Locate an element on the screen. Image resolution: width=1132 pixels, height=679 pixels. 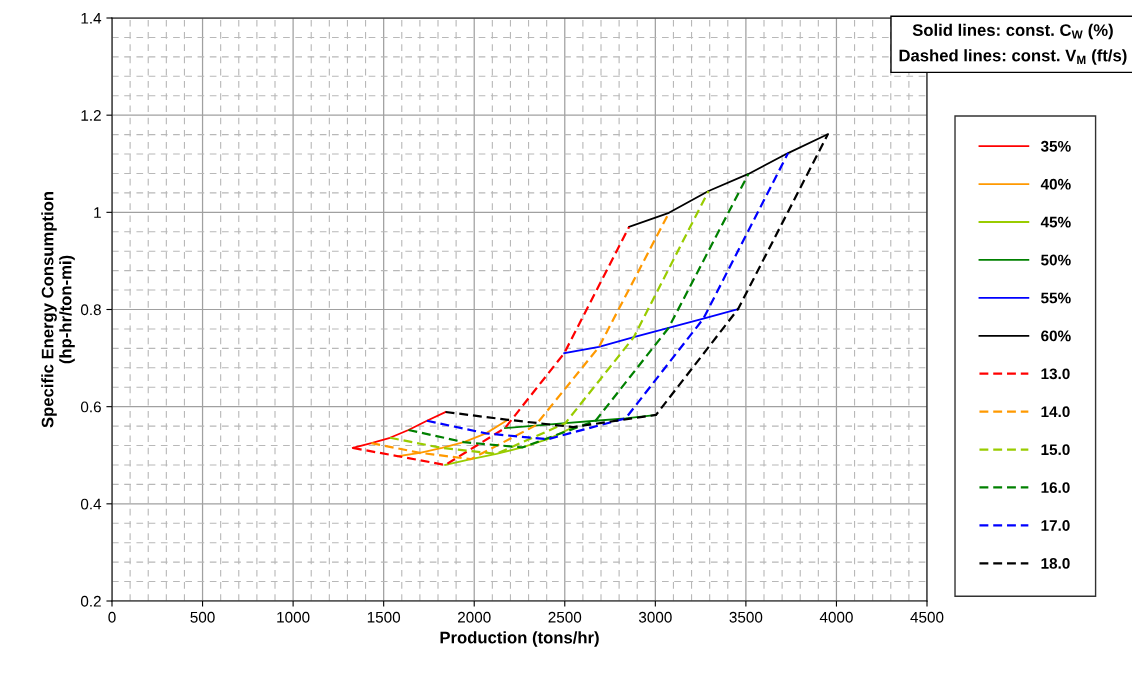
legend-label: 35% is located at coordinates (1055, 146).